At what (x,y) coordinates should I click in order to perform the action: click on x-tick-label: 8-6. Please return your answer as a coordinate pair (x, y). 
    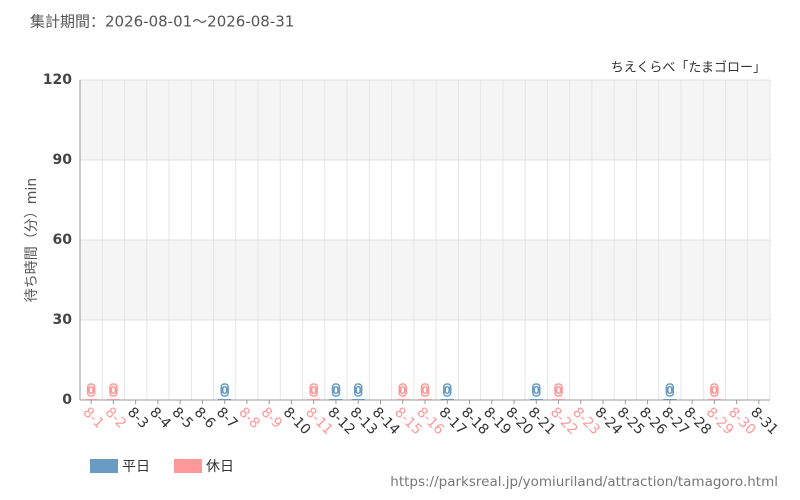
    Looking at the image, I should click on (205, 418).